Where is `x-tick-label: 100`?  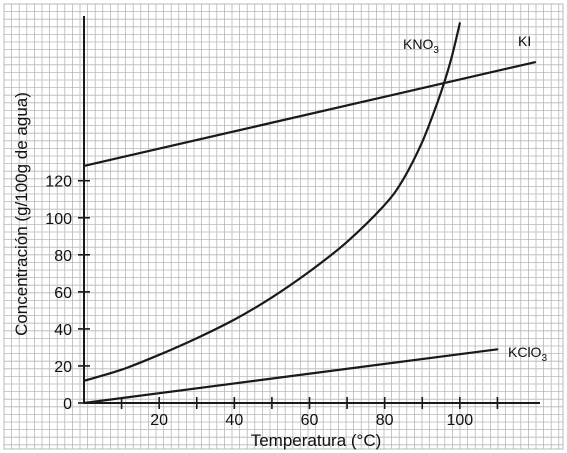 x-tick-label: 100 is located at coordinates (459, 420).